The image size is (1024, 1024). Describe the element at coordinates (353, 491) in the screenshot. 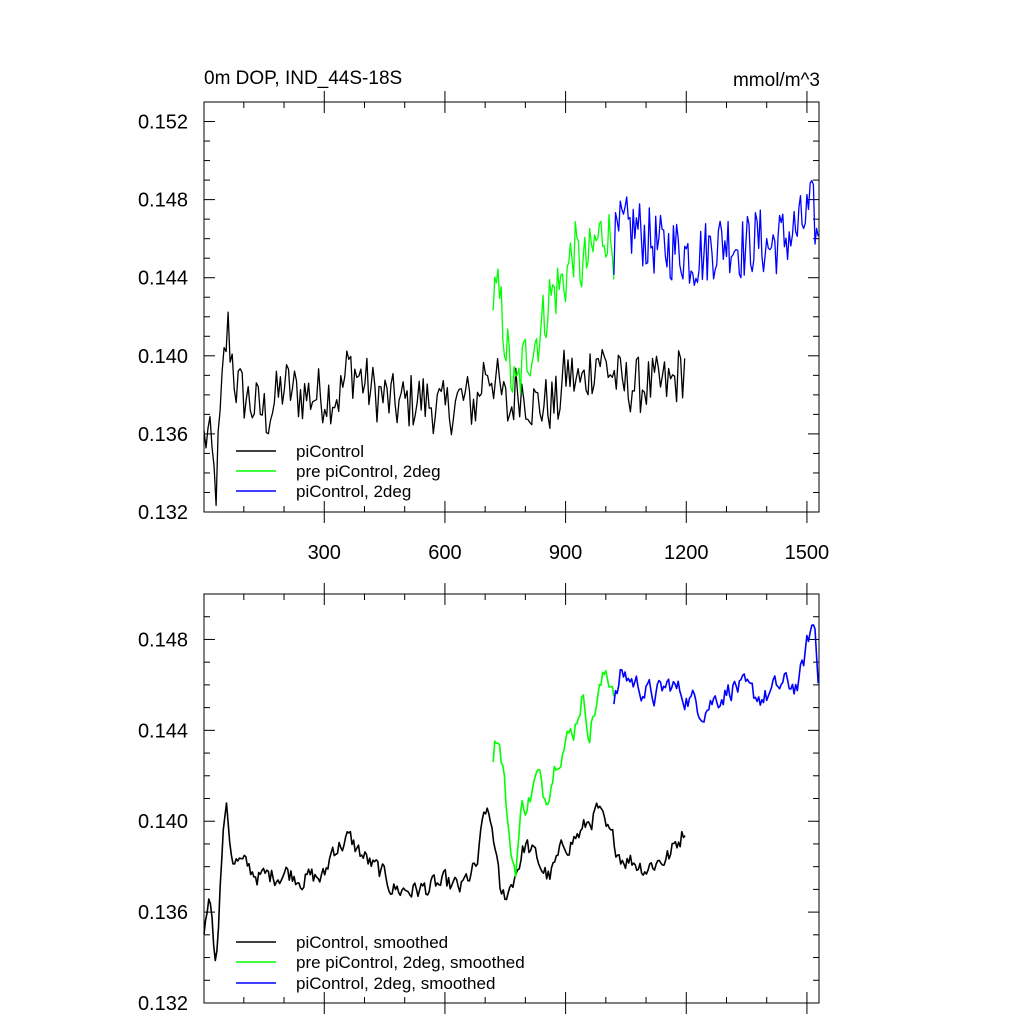

I see `legend-label: piControl, 2deg` at that location.